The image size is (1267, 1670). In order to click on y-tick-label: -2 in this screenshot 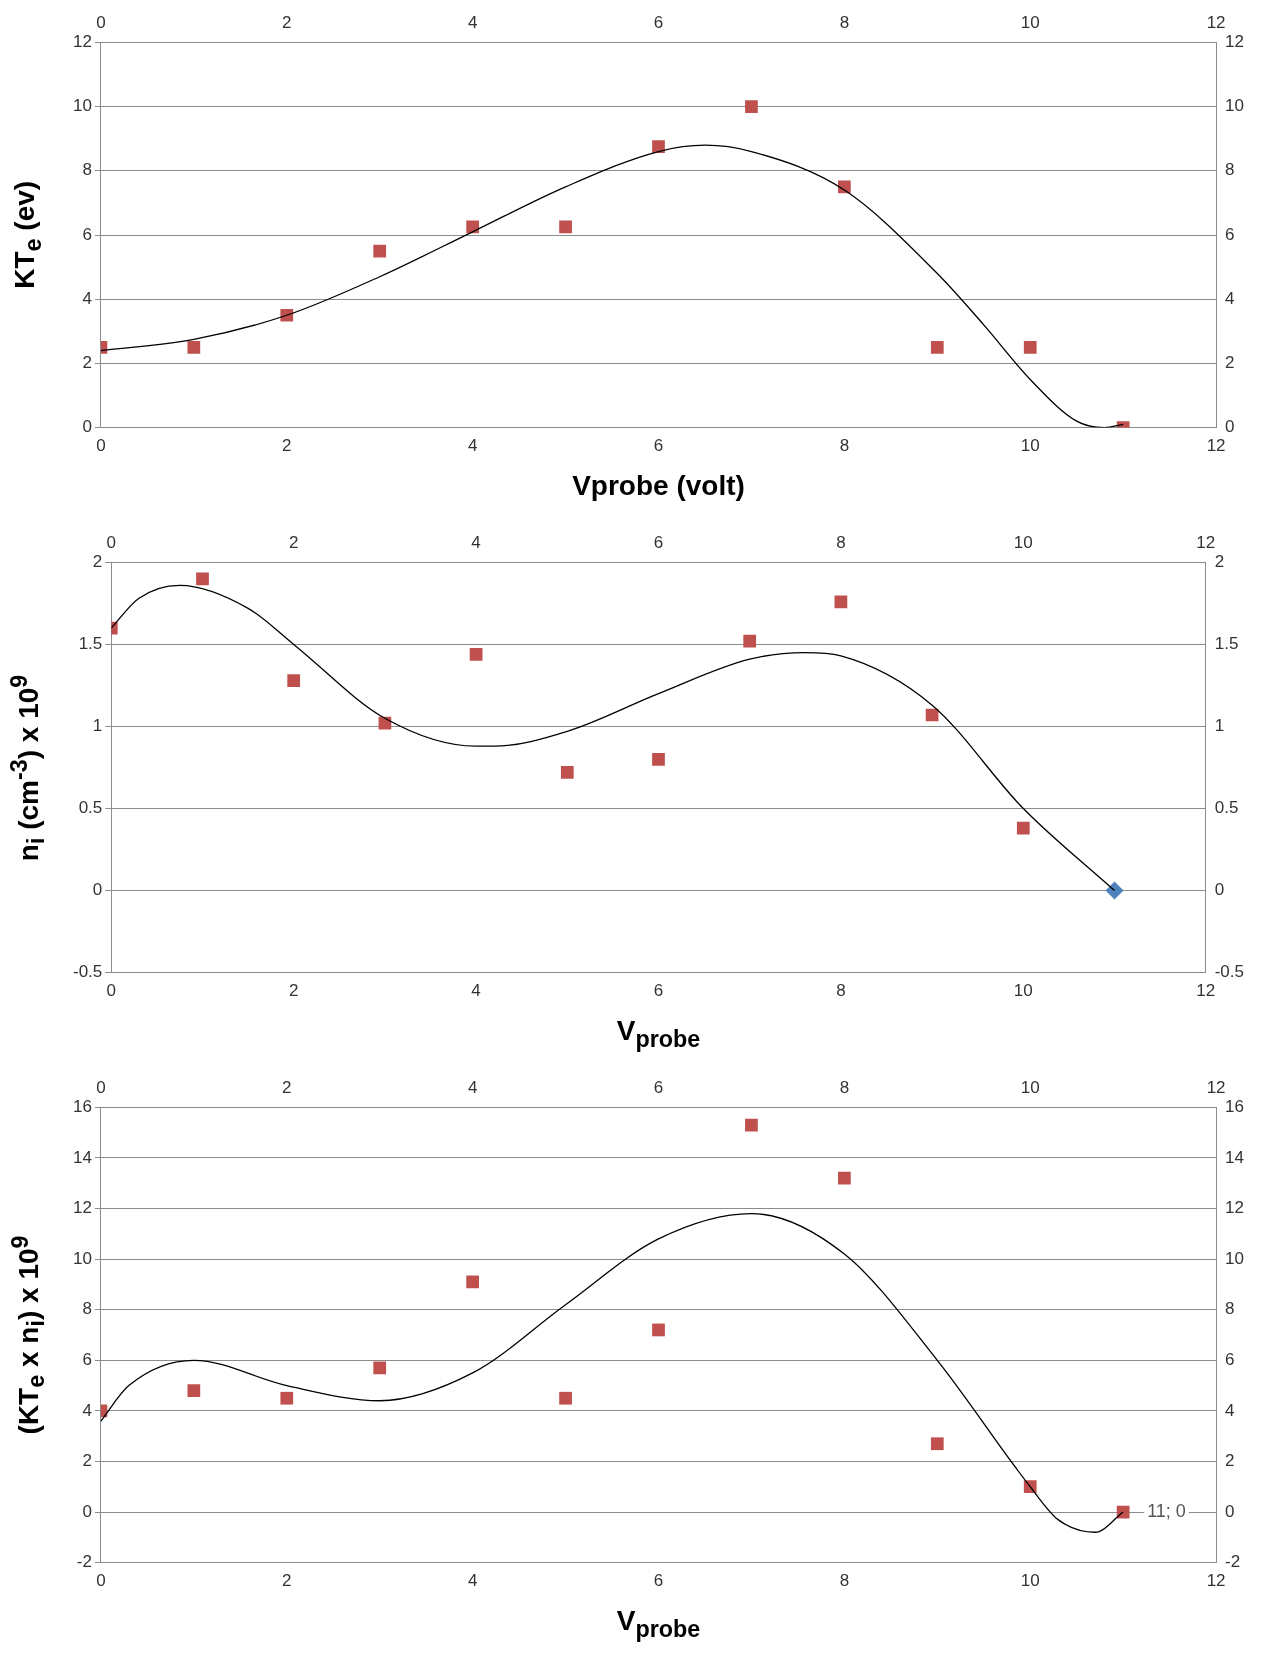, I will do `click(84, 1562)`.